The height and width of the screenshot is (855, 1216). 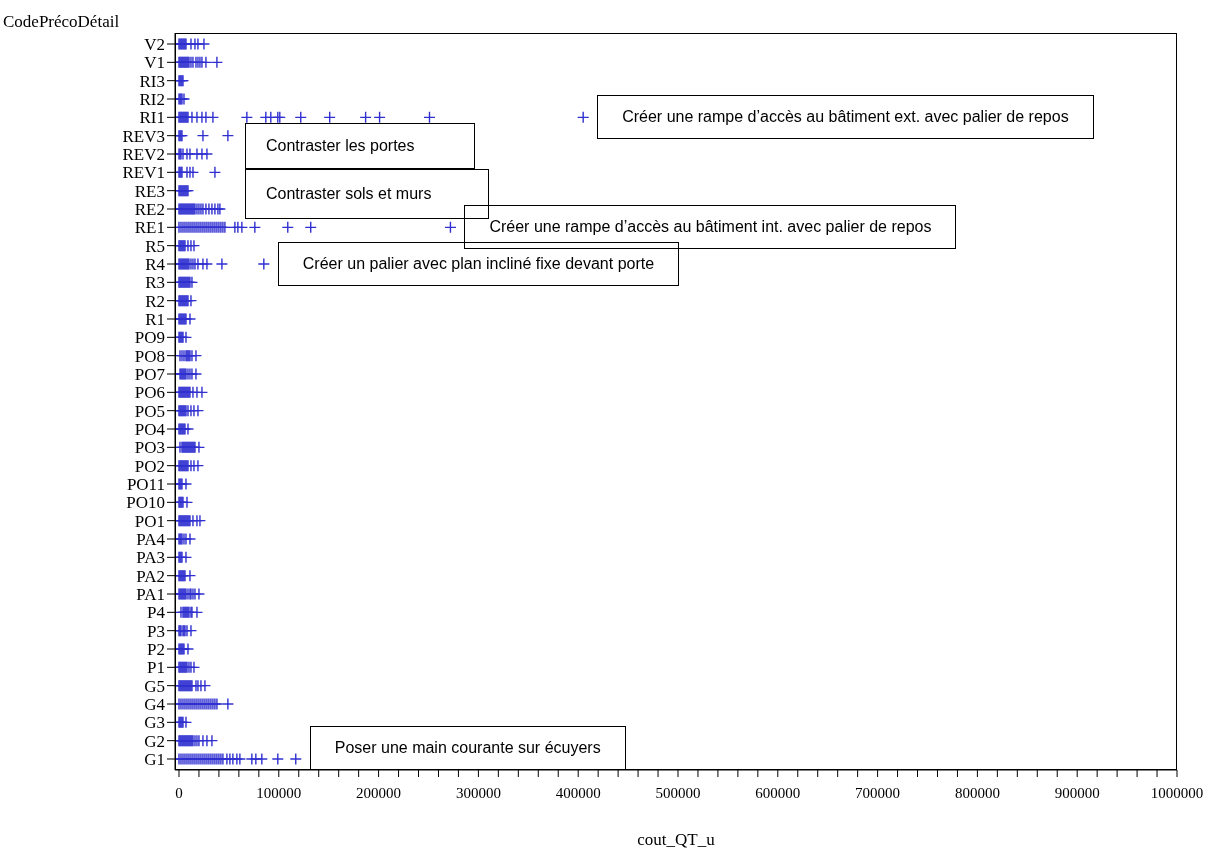 I want to click on y-tick-label: PO1, so click(x=149, y=521).